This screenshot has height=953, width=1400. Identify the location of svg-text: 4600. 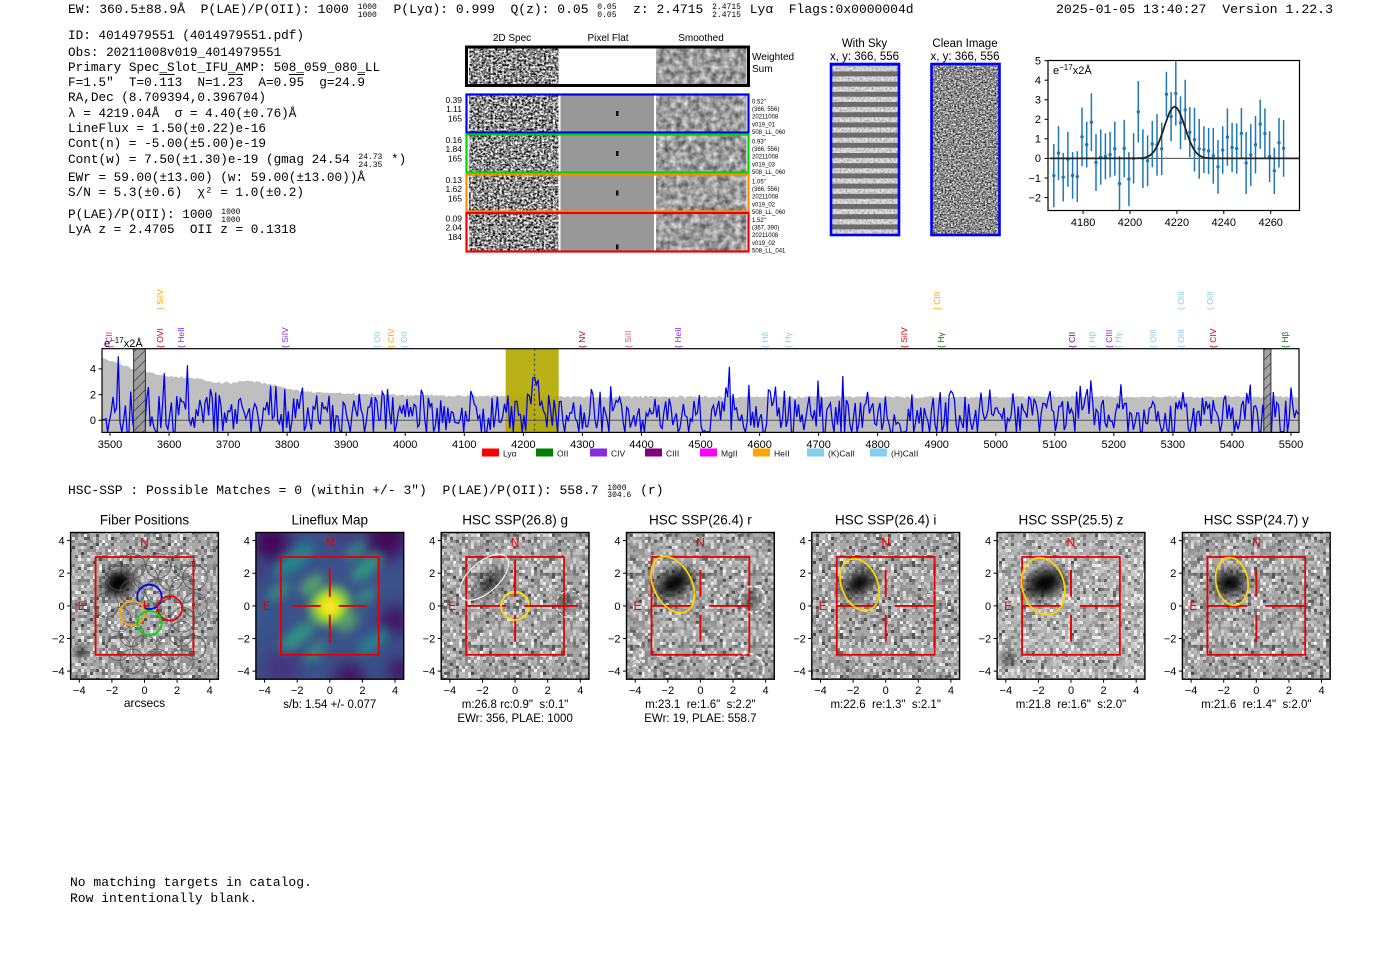
(759, 445).